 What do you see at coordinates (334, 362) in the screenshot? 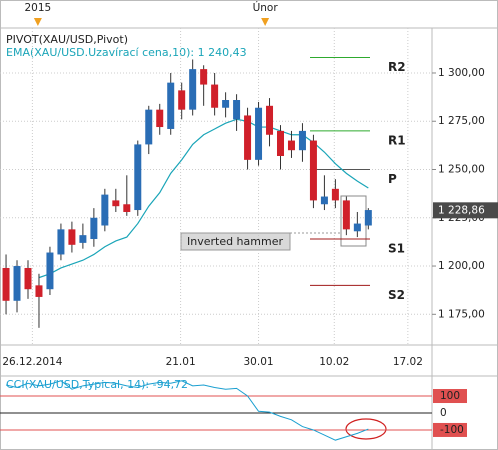
I see `x-tick-label: 10.02` at bounding box center [334, 362].